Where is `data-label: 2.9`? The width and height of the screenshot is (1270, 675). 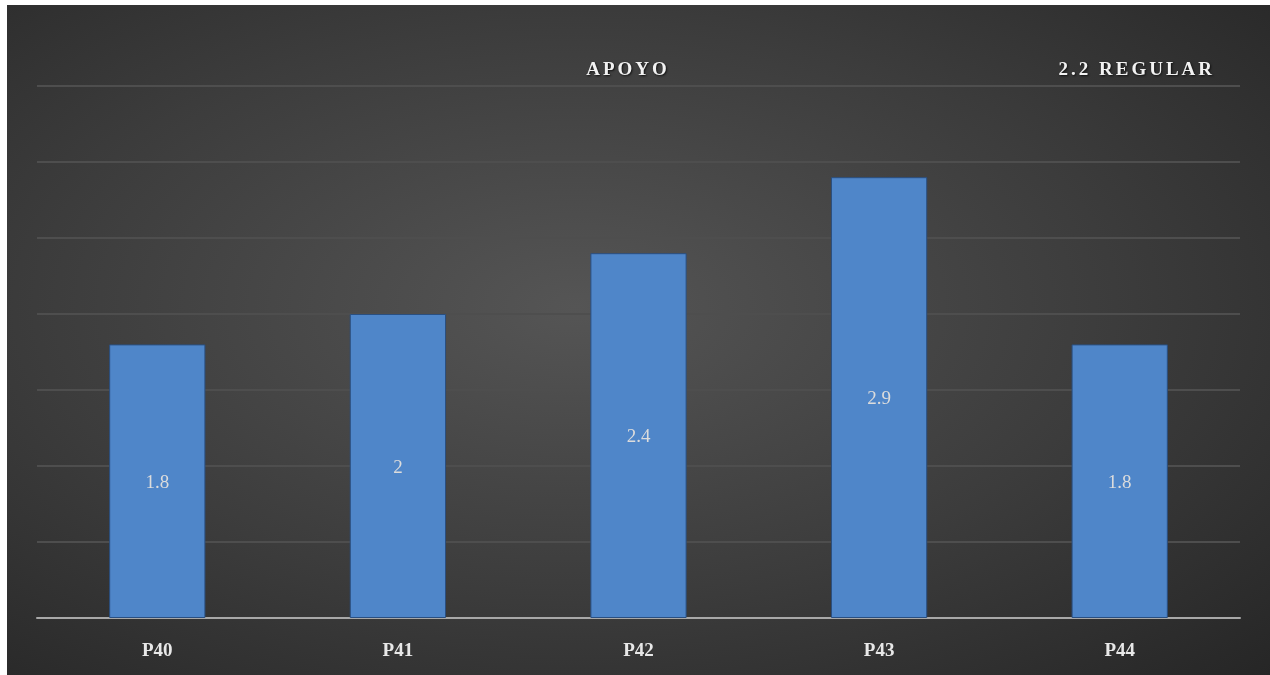 data-label: 2.9 is located at coordinates (879, 398).